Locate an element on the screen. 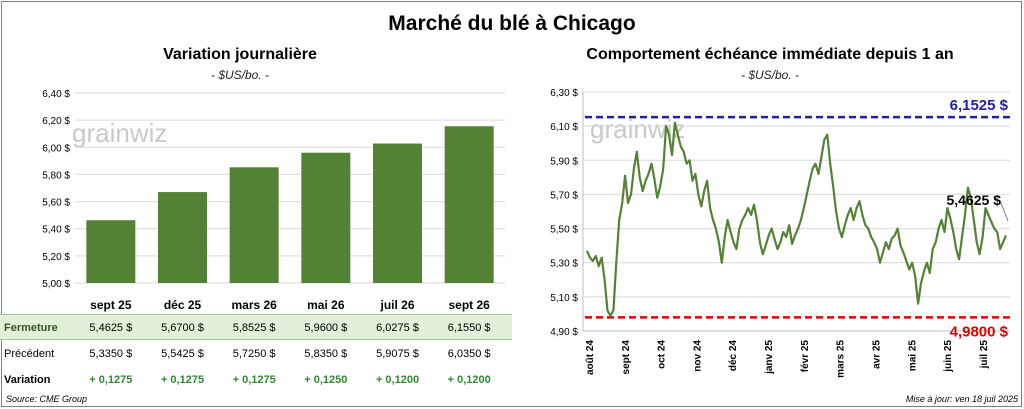  table-cell: 5,8350 $ is located at coordinates (326, 354).